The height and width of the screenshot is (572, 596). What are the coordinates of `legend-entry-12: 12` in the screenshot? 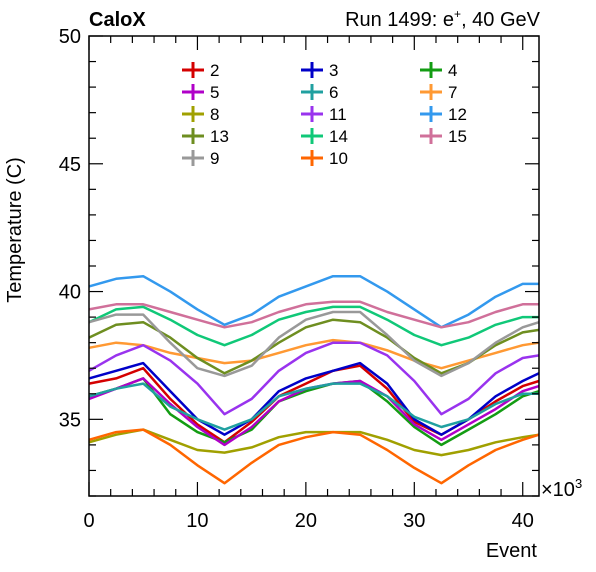 It's located at (443, 114).